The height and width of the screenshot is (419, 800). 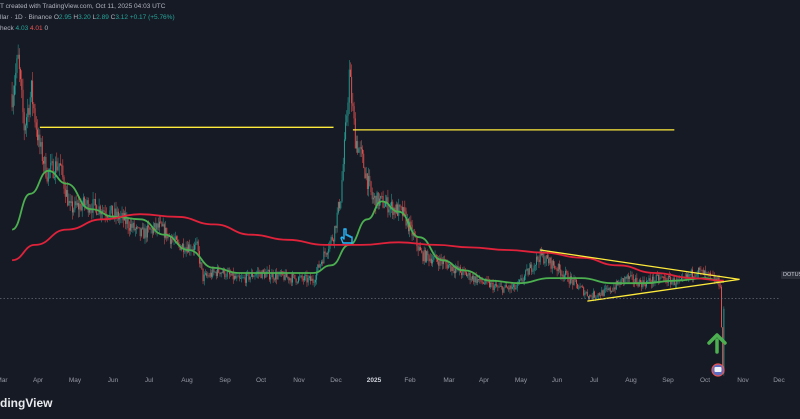 I want to click on dividend-event-icon, so click(x=718, y=370).